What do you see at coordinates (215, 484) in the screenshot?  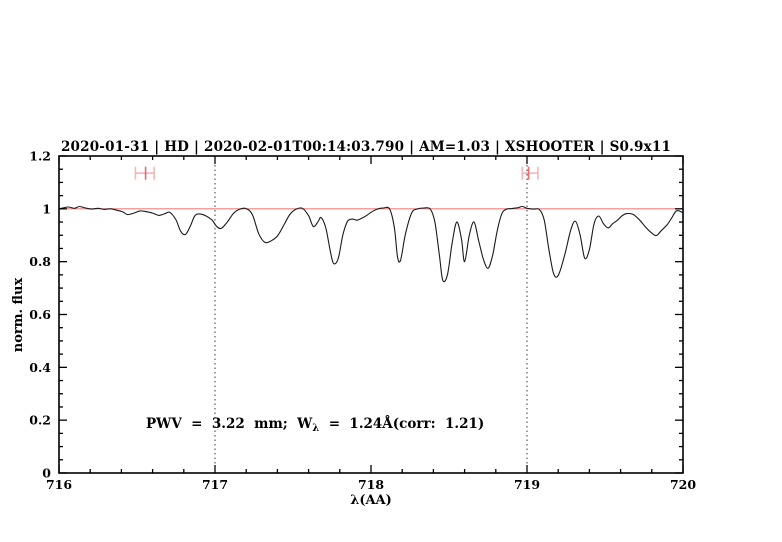 I see `x-tick-label: 717` at bounding box center [215, 484].